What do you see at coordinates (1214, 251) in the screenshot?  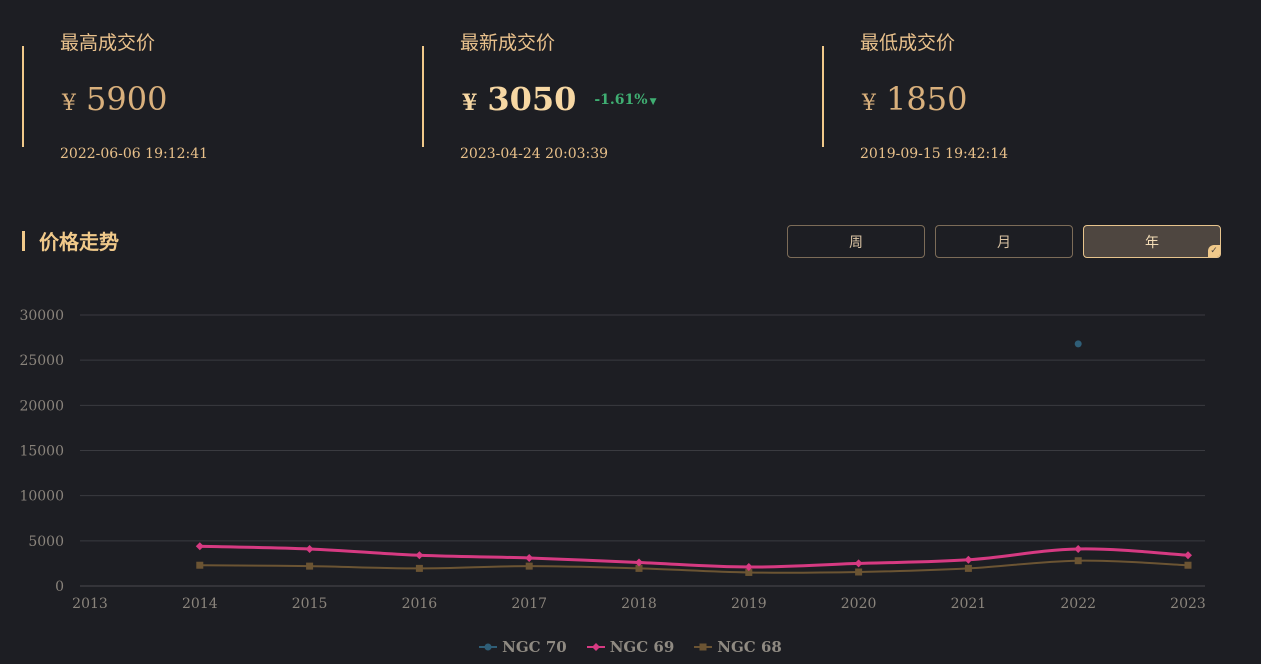 I see `check-icon: ✓` at bounding box center [1214, 251].